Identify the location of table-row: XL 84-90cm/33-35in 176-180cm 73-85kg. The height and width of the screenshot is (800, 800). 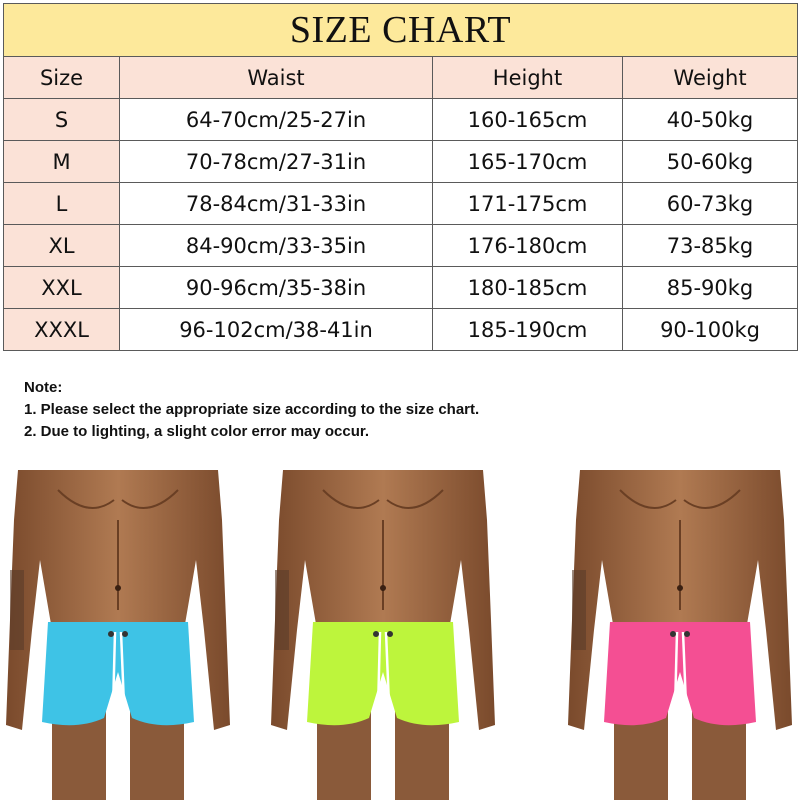
(400, 245).